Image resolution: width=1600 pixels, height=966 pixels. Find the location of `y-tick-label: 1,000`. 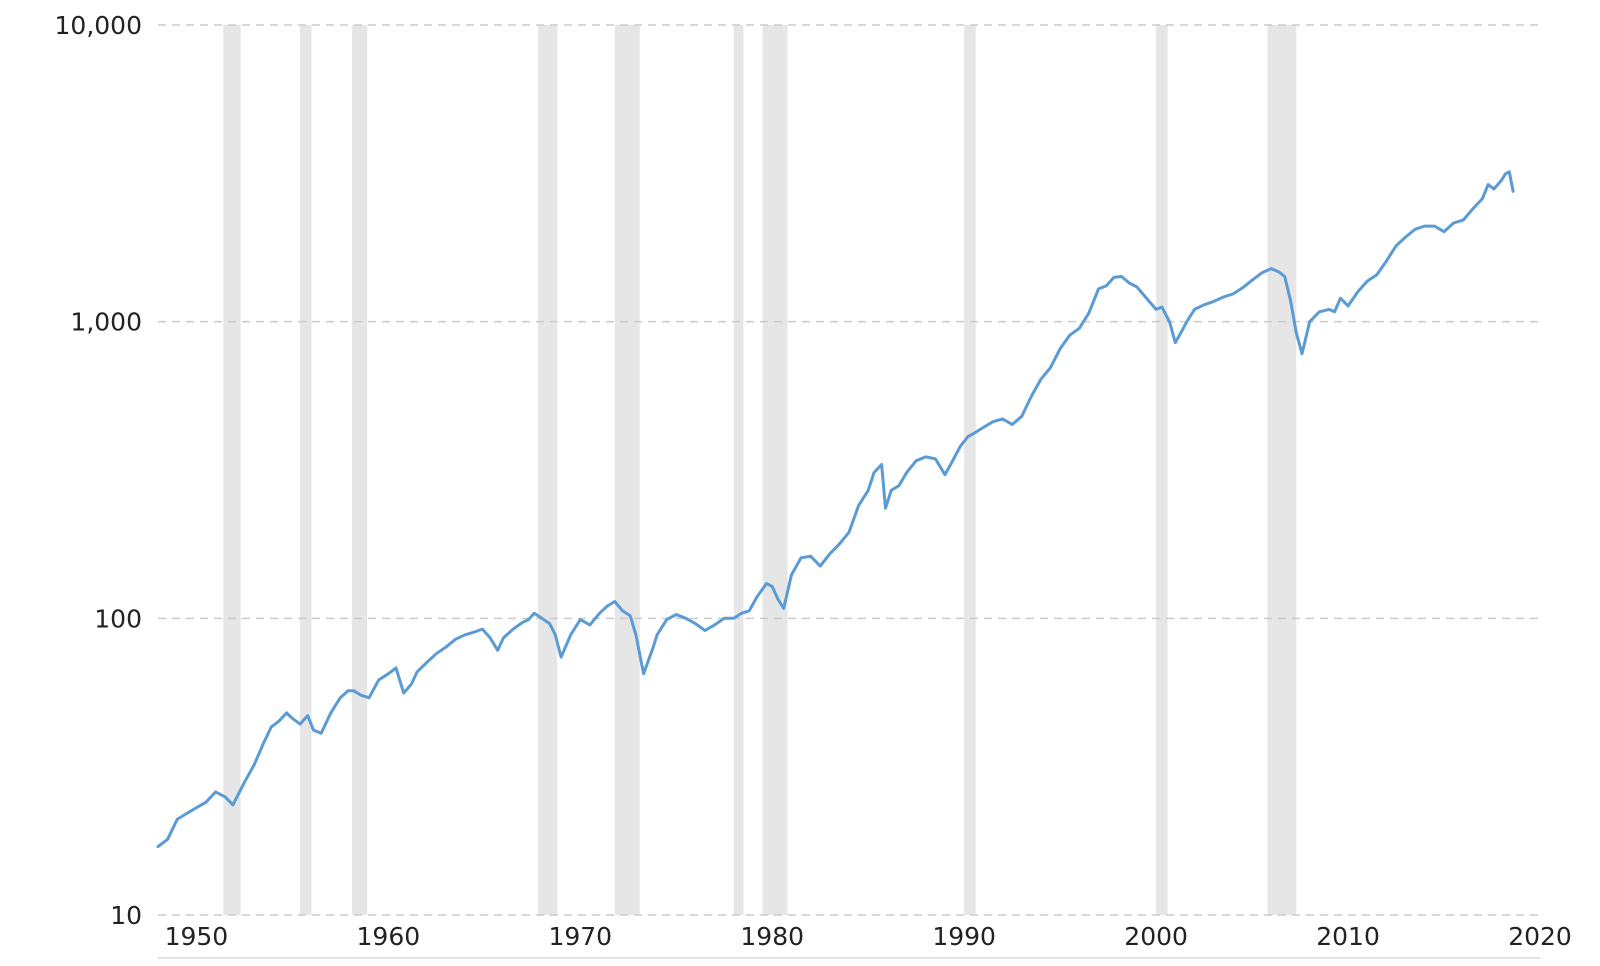

y-tick-label: 1,000 is located at coordinates (106, 322).